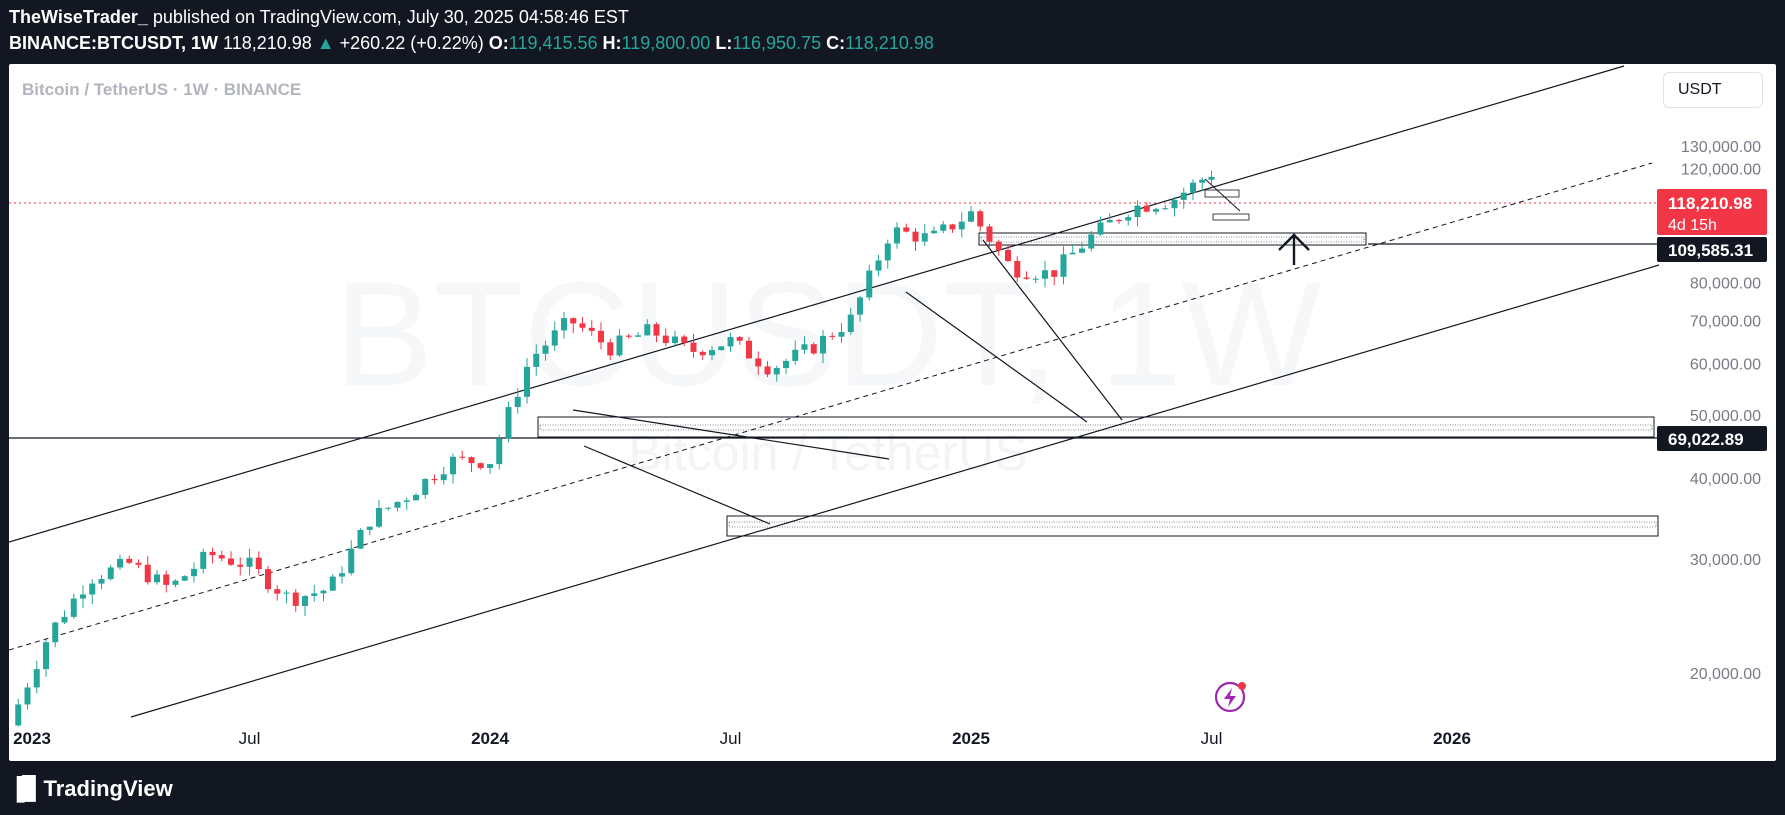  Describe the element at coordinates (1725, 284) in the screenshot. I see `price-tick-label: 80,000.00` at that location.